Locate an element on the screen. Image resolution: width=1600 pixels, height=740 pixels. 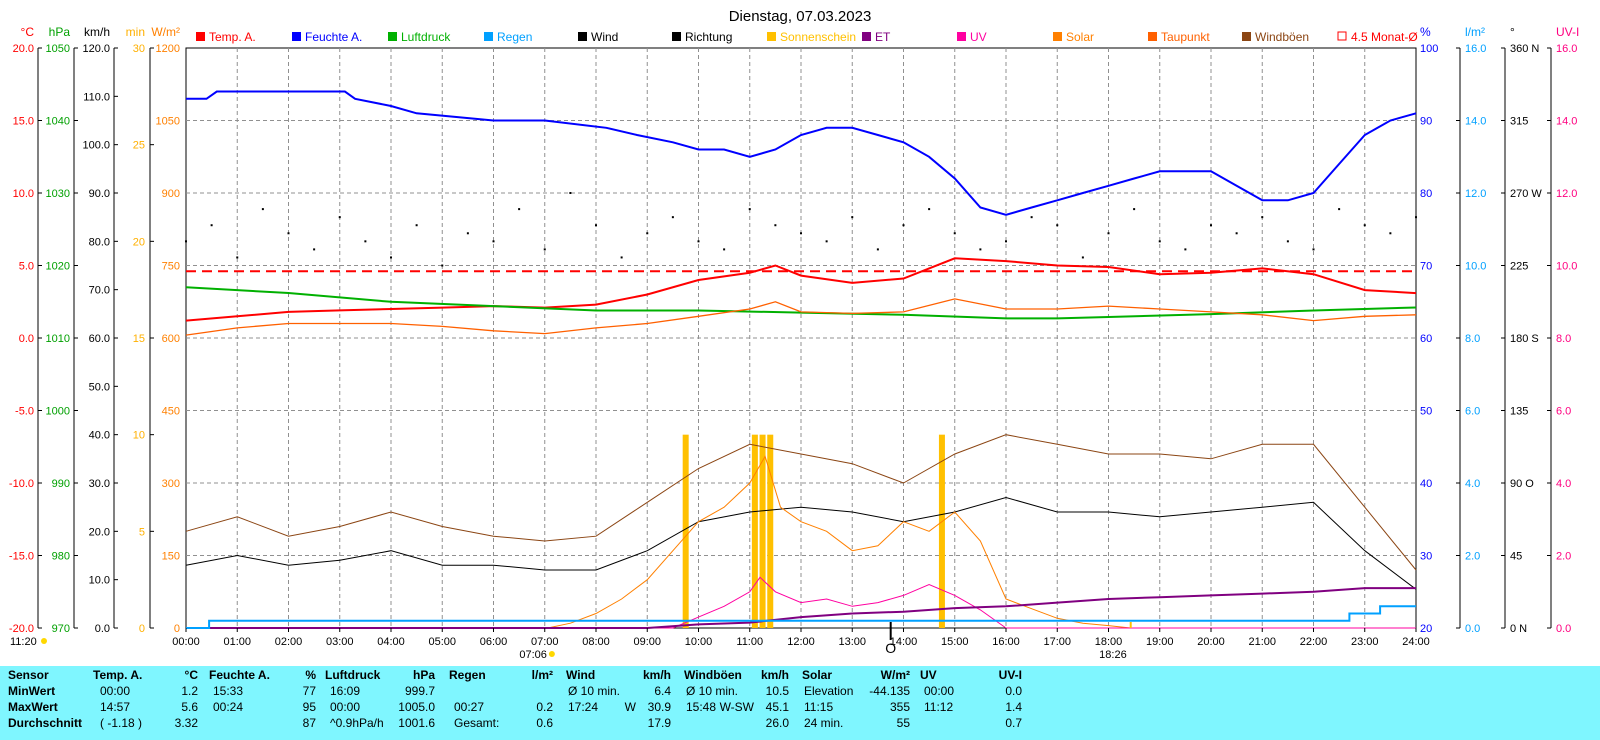
legend-label: Taupunkt is located at coordinates (1185, 37).